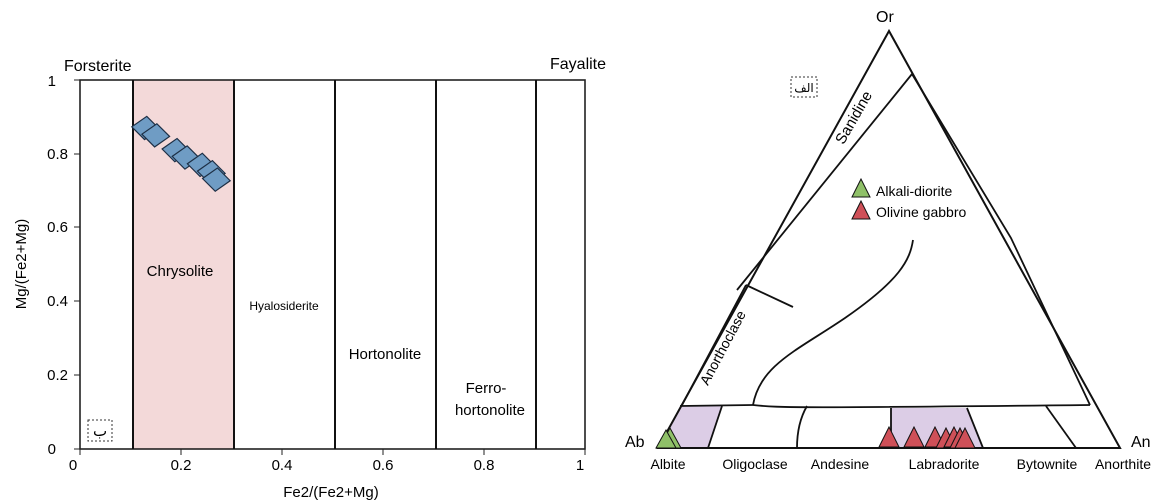 The image size is (1163, 503). I want to click on panel-label-b: ب, so click(100, 430).